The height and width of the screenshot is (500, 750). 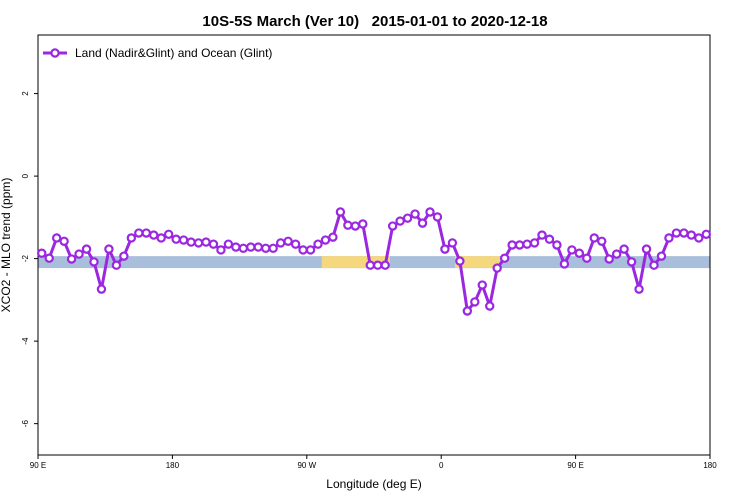 I want to click on surface-band-segment, so click(x=477, y=262).